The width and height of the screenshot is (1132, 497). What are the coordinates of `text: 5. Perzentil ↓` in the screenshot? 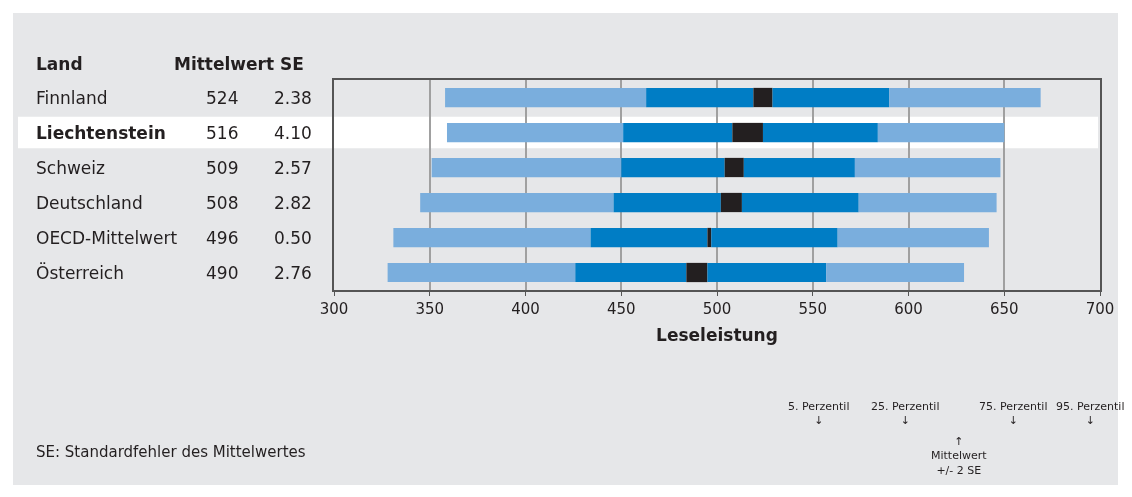 It's located at (819, 414).